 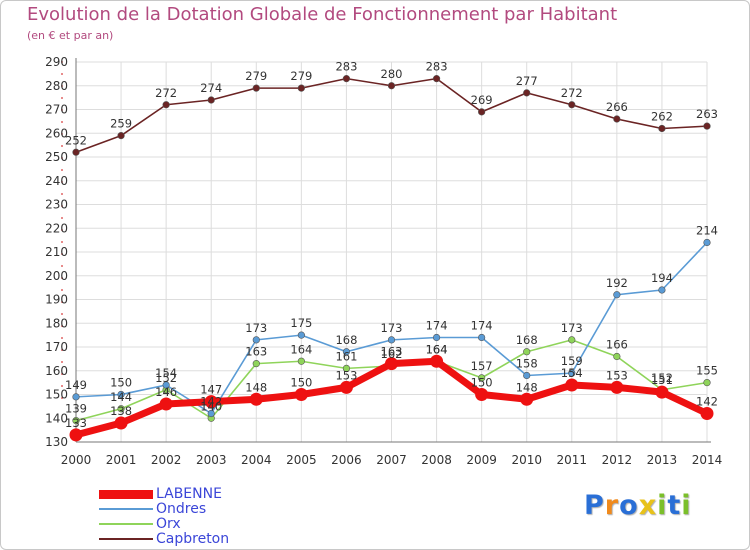 I want to click on data-label-ondres: 192, so click(x=617, y=283).